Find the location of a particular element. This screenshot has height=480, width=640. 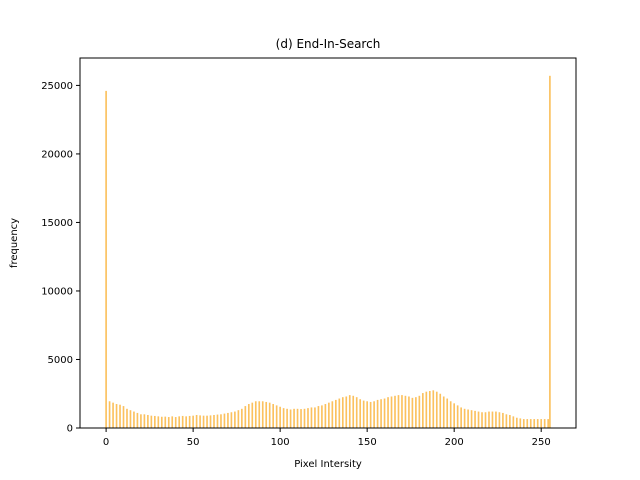

y-tick-label: 25000 is located at coordinates (57, 86).